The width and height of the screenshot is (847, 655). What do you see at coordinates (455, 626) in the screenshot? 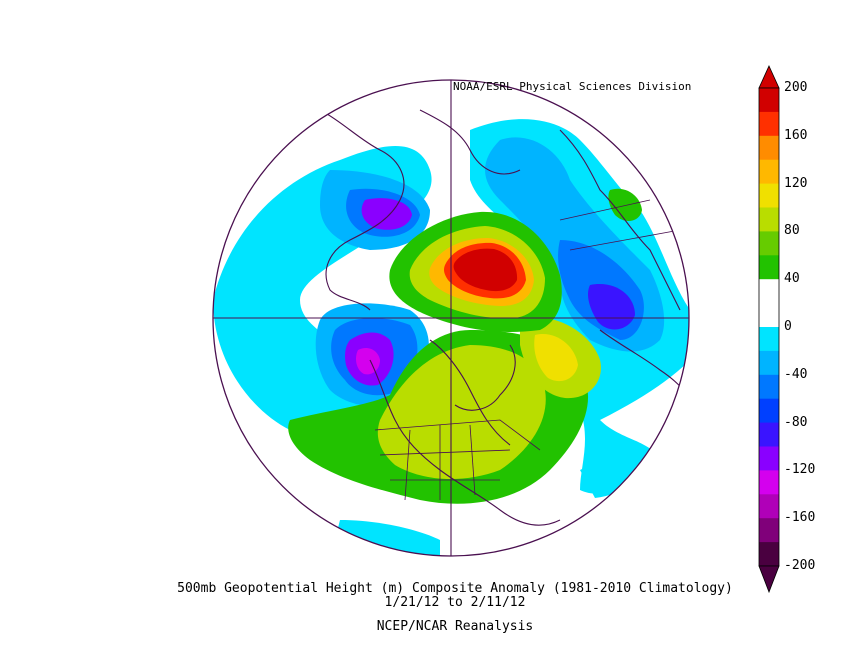
I see `caption-source: NCEP/NCAR Reanalysis` at bounding box center [455, 626].